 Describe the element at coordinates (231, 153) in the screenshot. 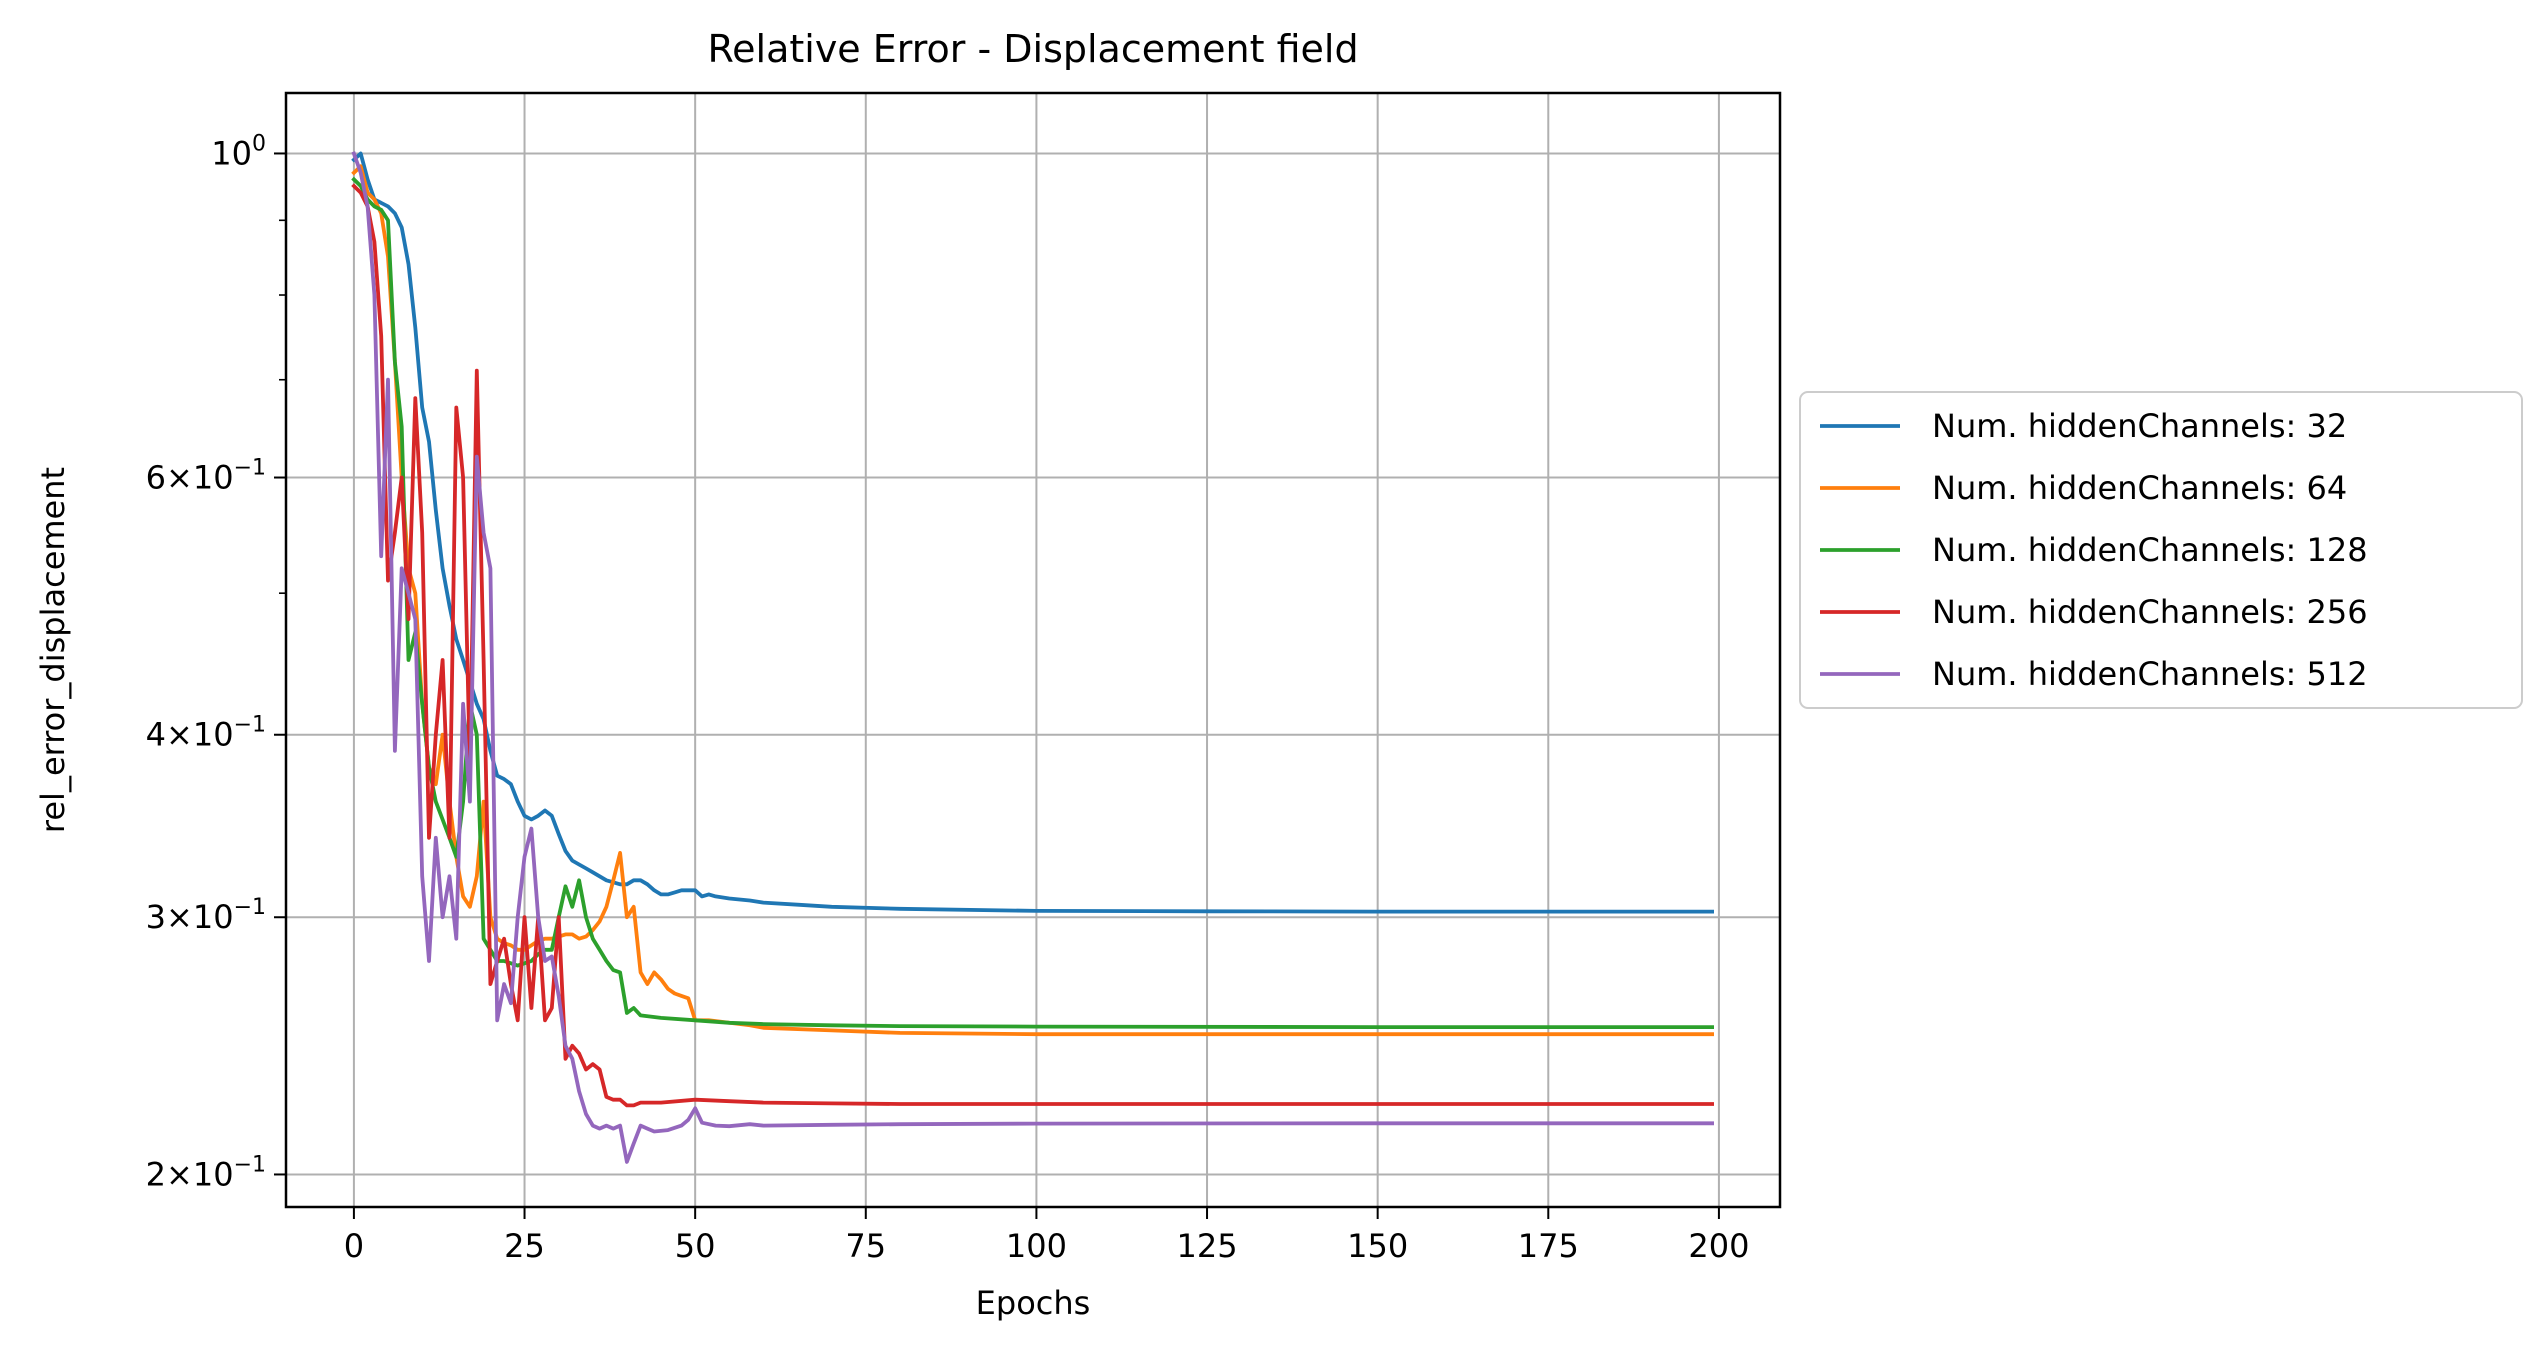

I see `y-tick-base: 10` at that location.